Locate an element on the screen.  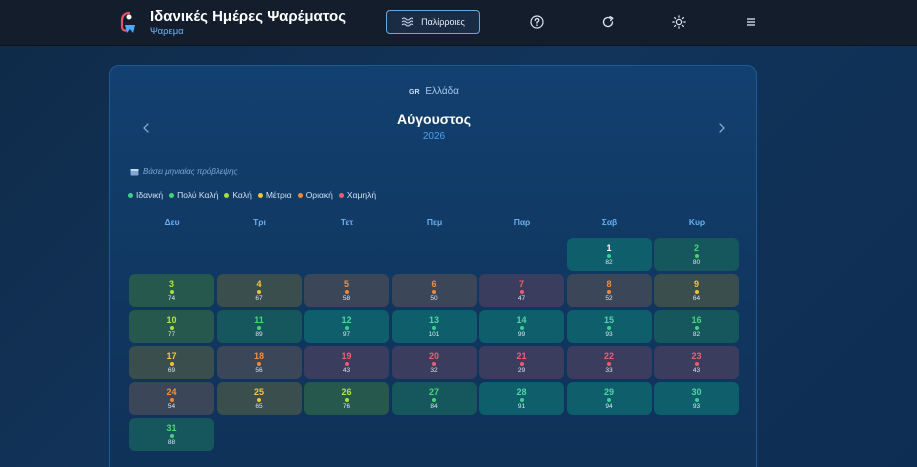
day-number: 29 is located at coordinates (608, 391).